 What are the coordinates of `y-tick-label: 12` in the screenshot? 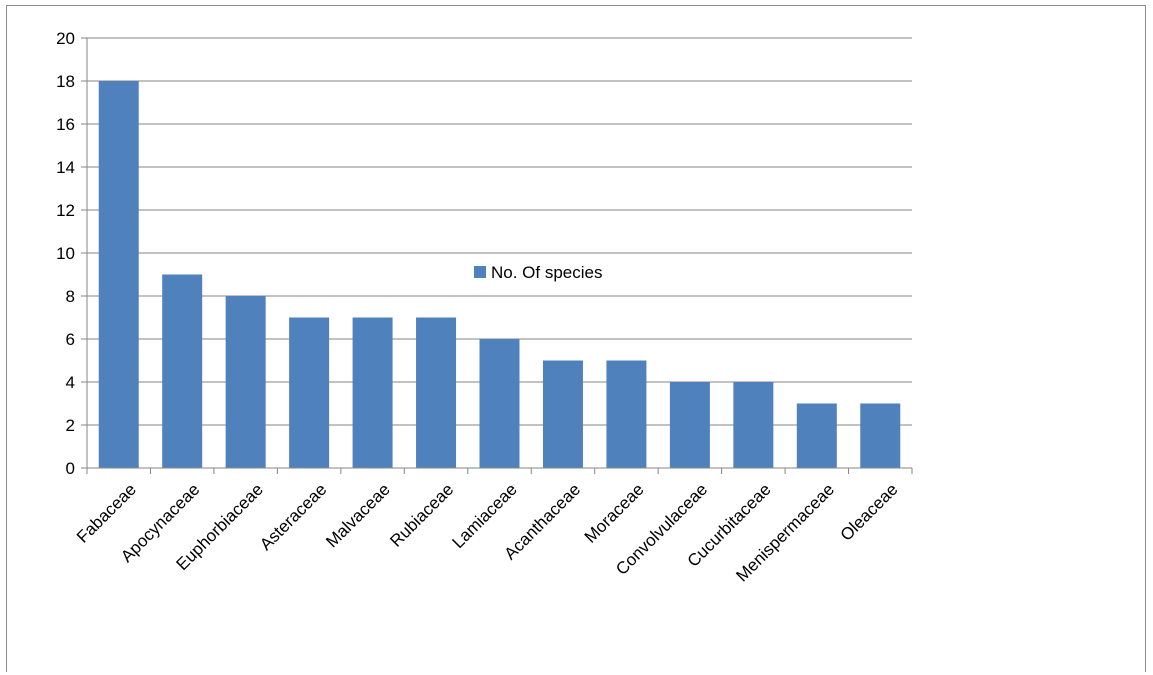 It's located at (65, 210).